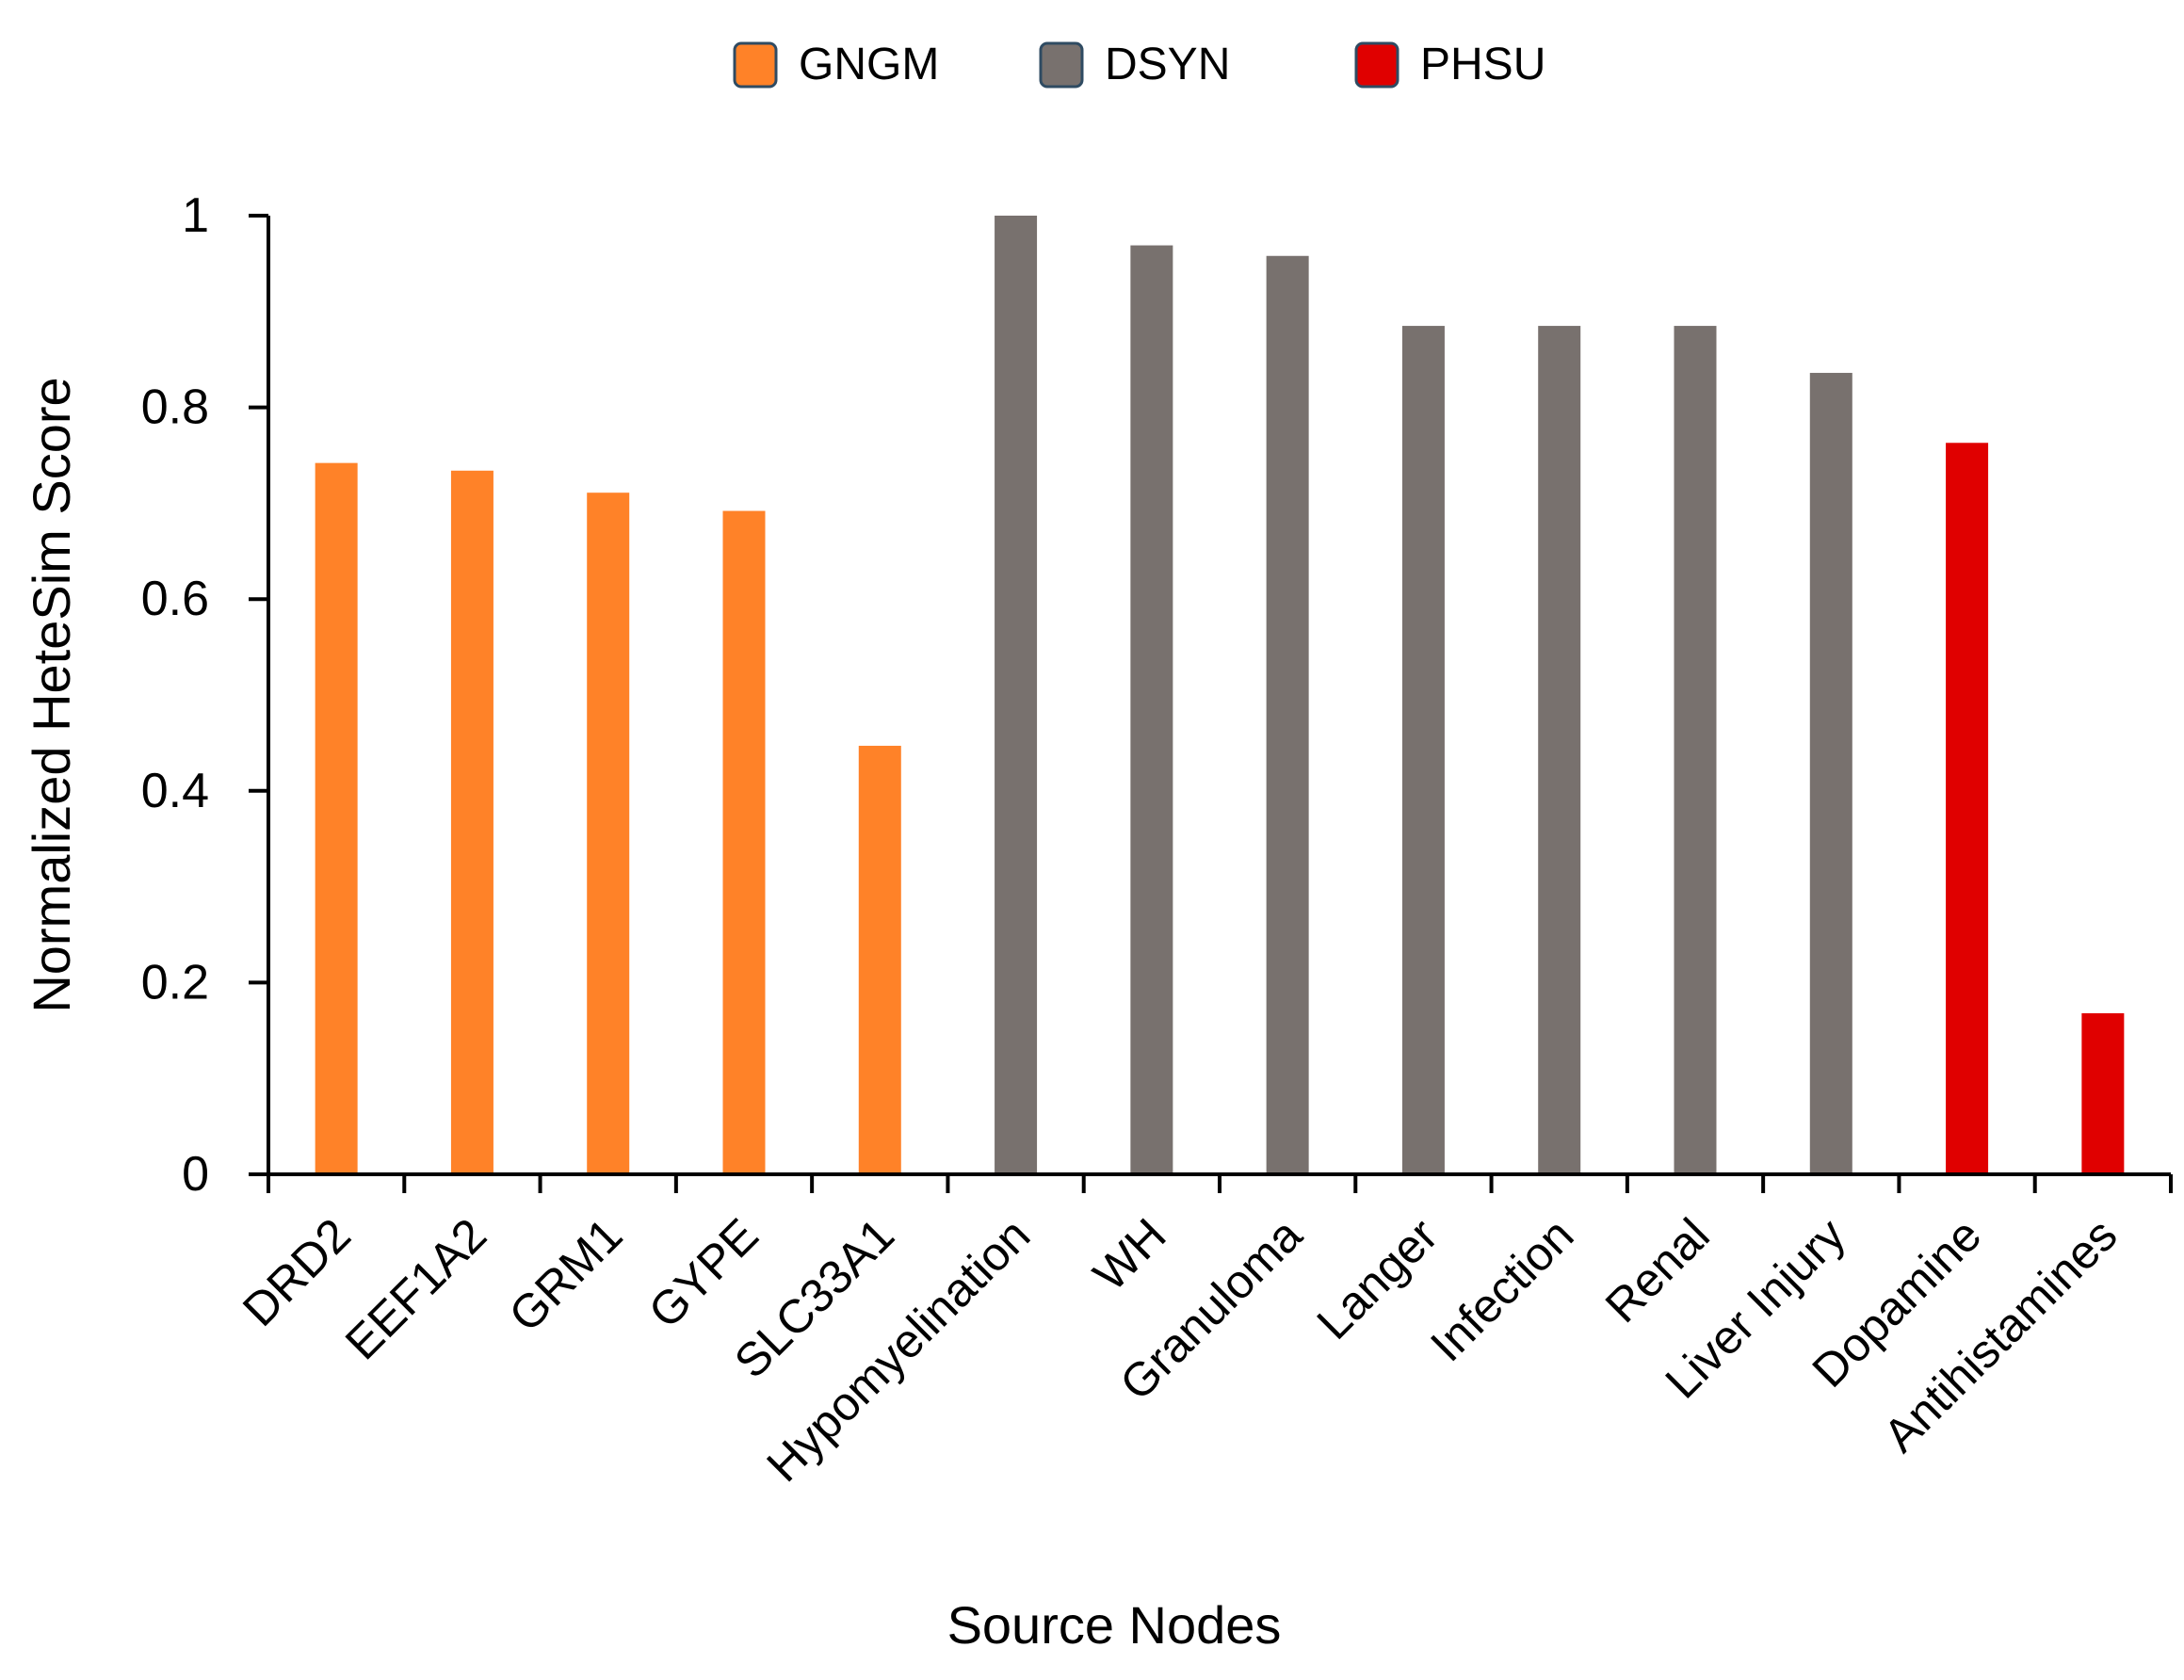 The image size is (2184, 1680). I want to click on bar-langer, so click(1423, 750).